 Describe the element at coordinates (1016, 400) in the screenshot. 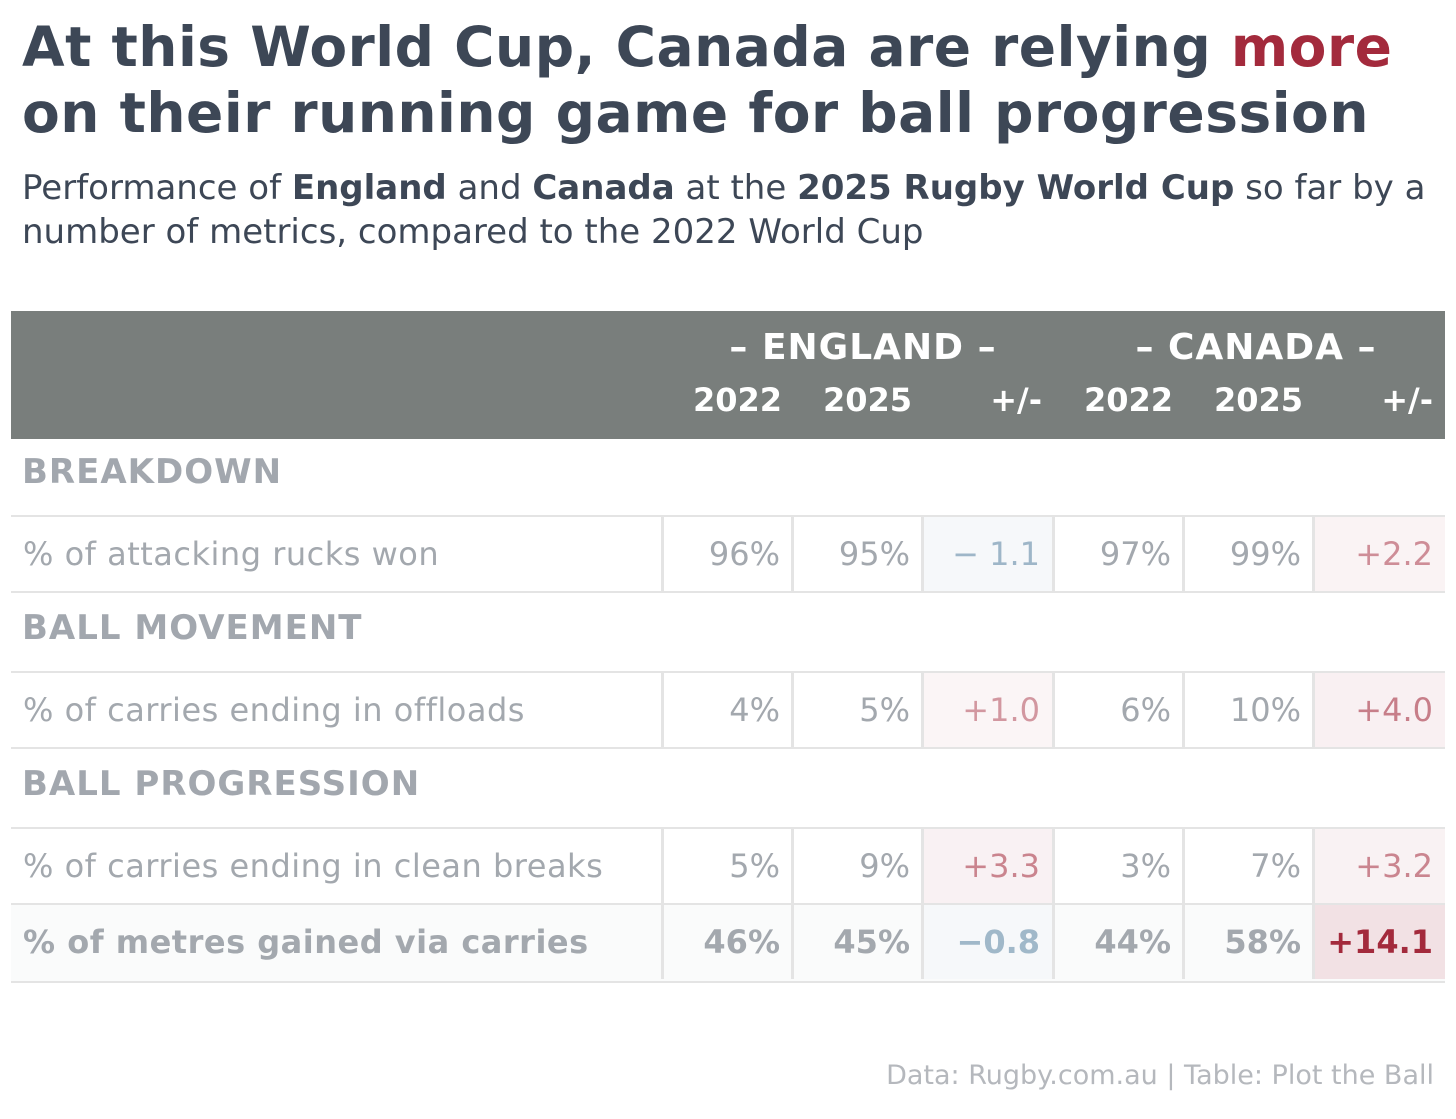

I see `col-england-diff: +/-` at that location.